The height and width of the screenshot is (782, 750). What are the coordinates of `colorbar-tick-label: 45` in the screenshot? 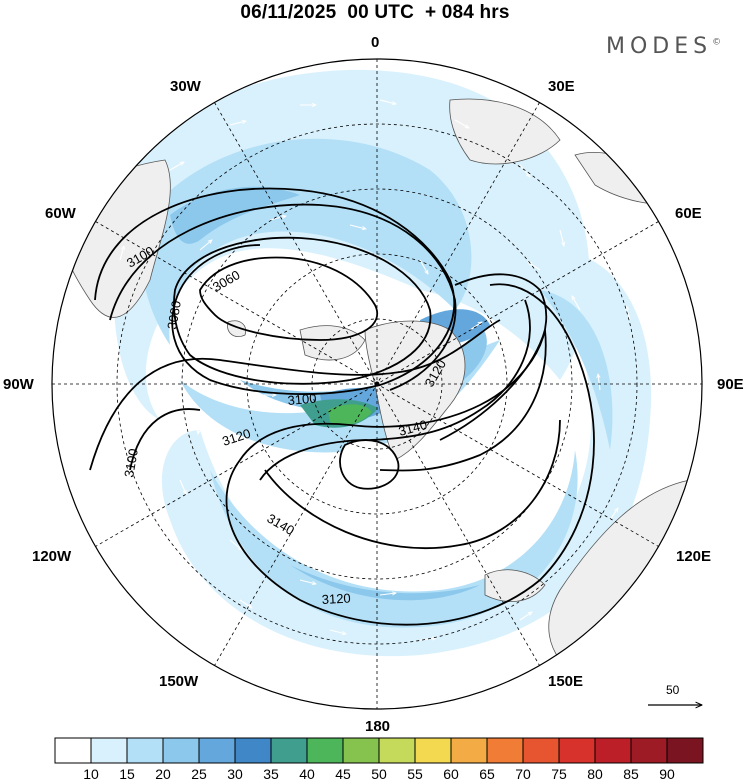 It's located at (343, 774).